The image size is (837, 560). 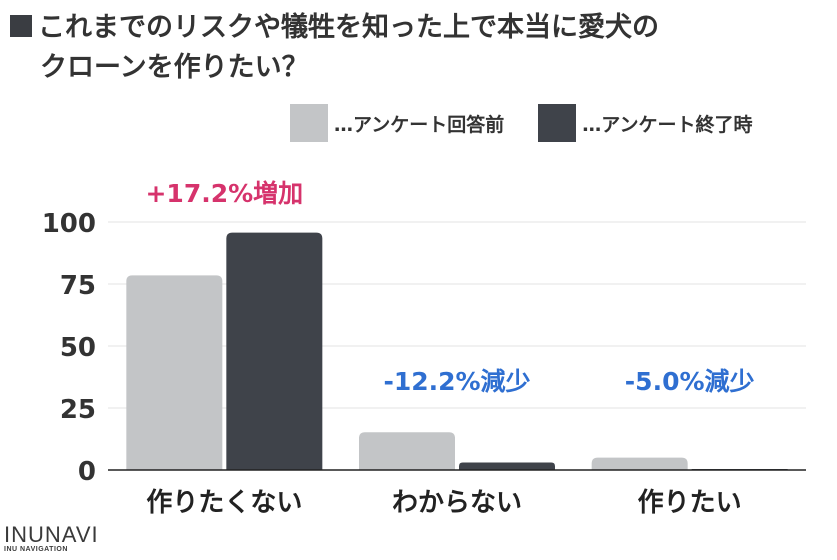 I want to click on inunavi-logo: INUNAVI INU NAVIGATION, so click(x=51, y=538).